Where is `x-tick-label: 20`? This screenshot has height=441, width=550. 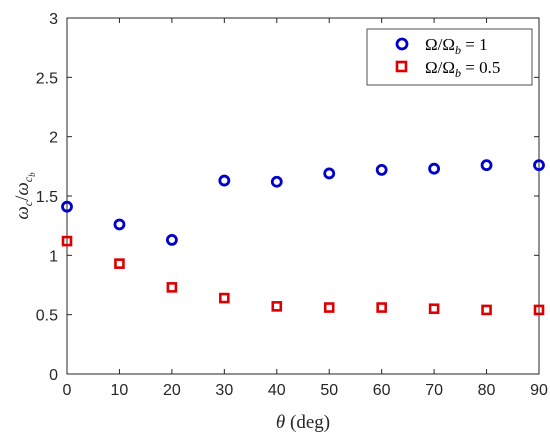 x-tick-label: 20 is located at coordinates (172, 390).